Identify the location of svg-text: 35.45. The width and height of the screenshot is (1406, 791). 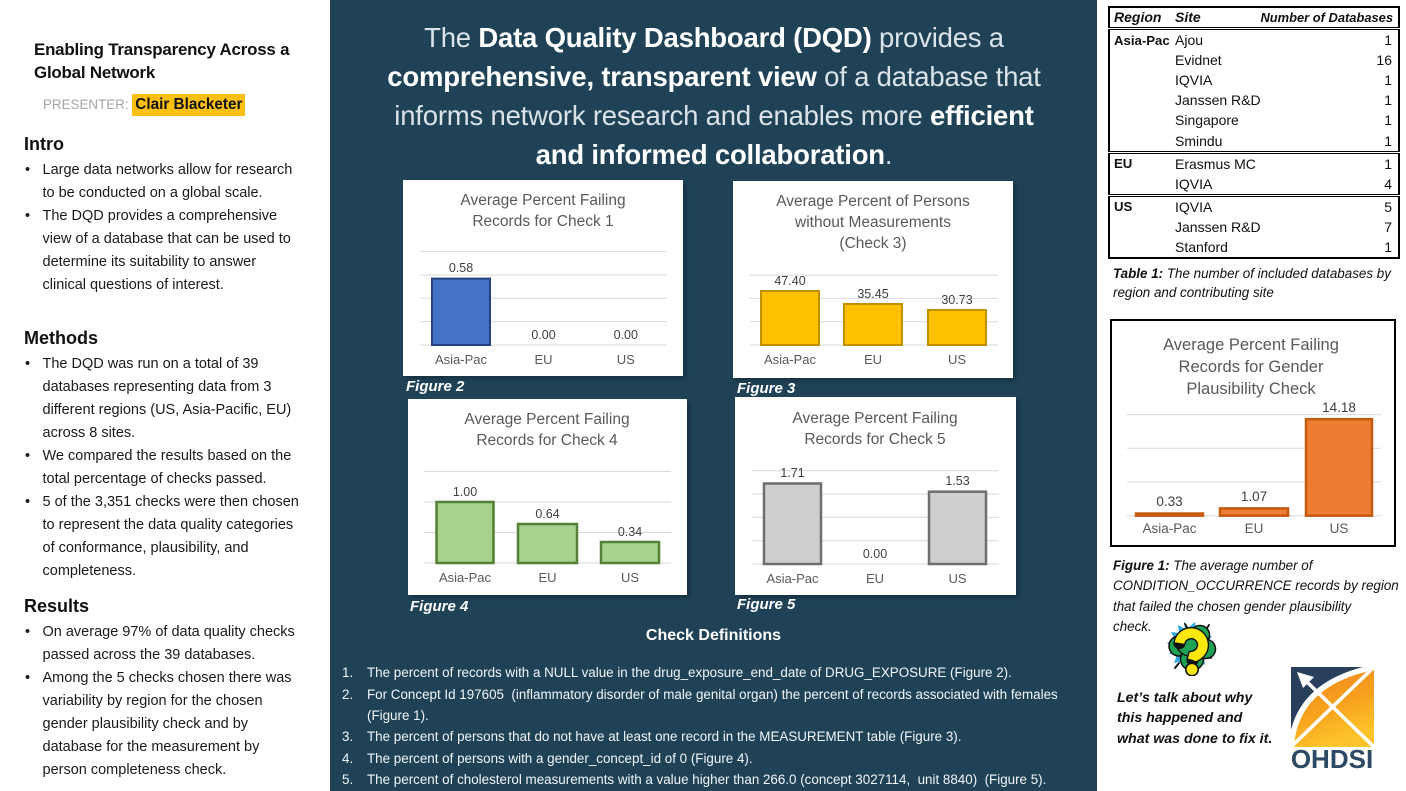
(872, 294).